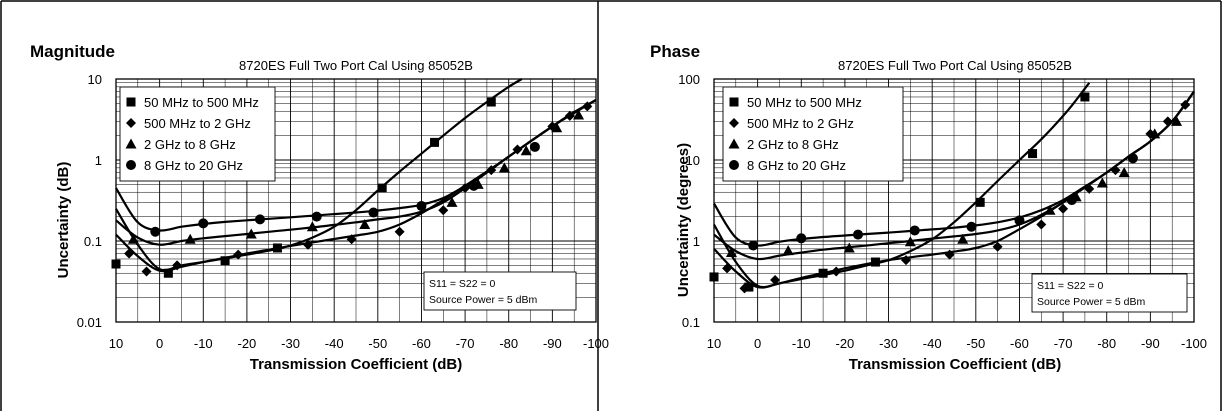  What do you see at coordinates (356, 165) in the screenshot?
I see `series-line-circle` at bounding box center [356, 165].